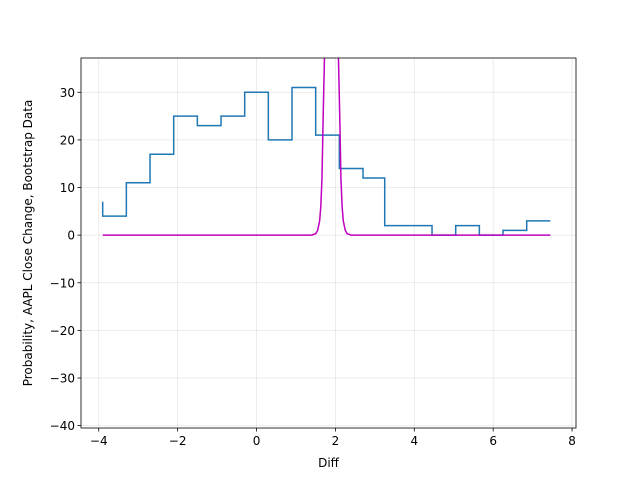  What do you see at coordinates (62, 426) in the screenshot?
I see `y-tick-label: −40` at bounding box center [62, 426].